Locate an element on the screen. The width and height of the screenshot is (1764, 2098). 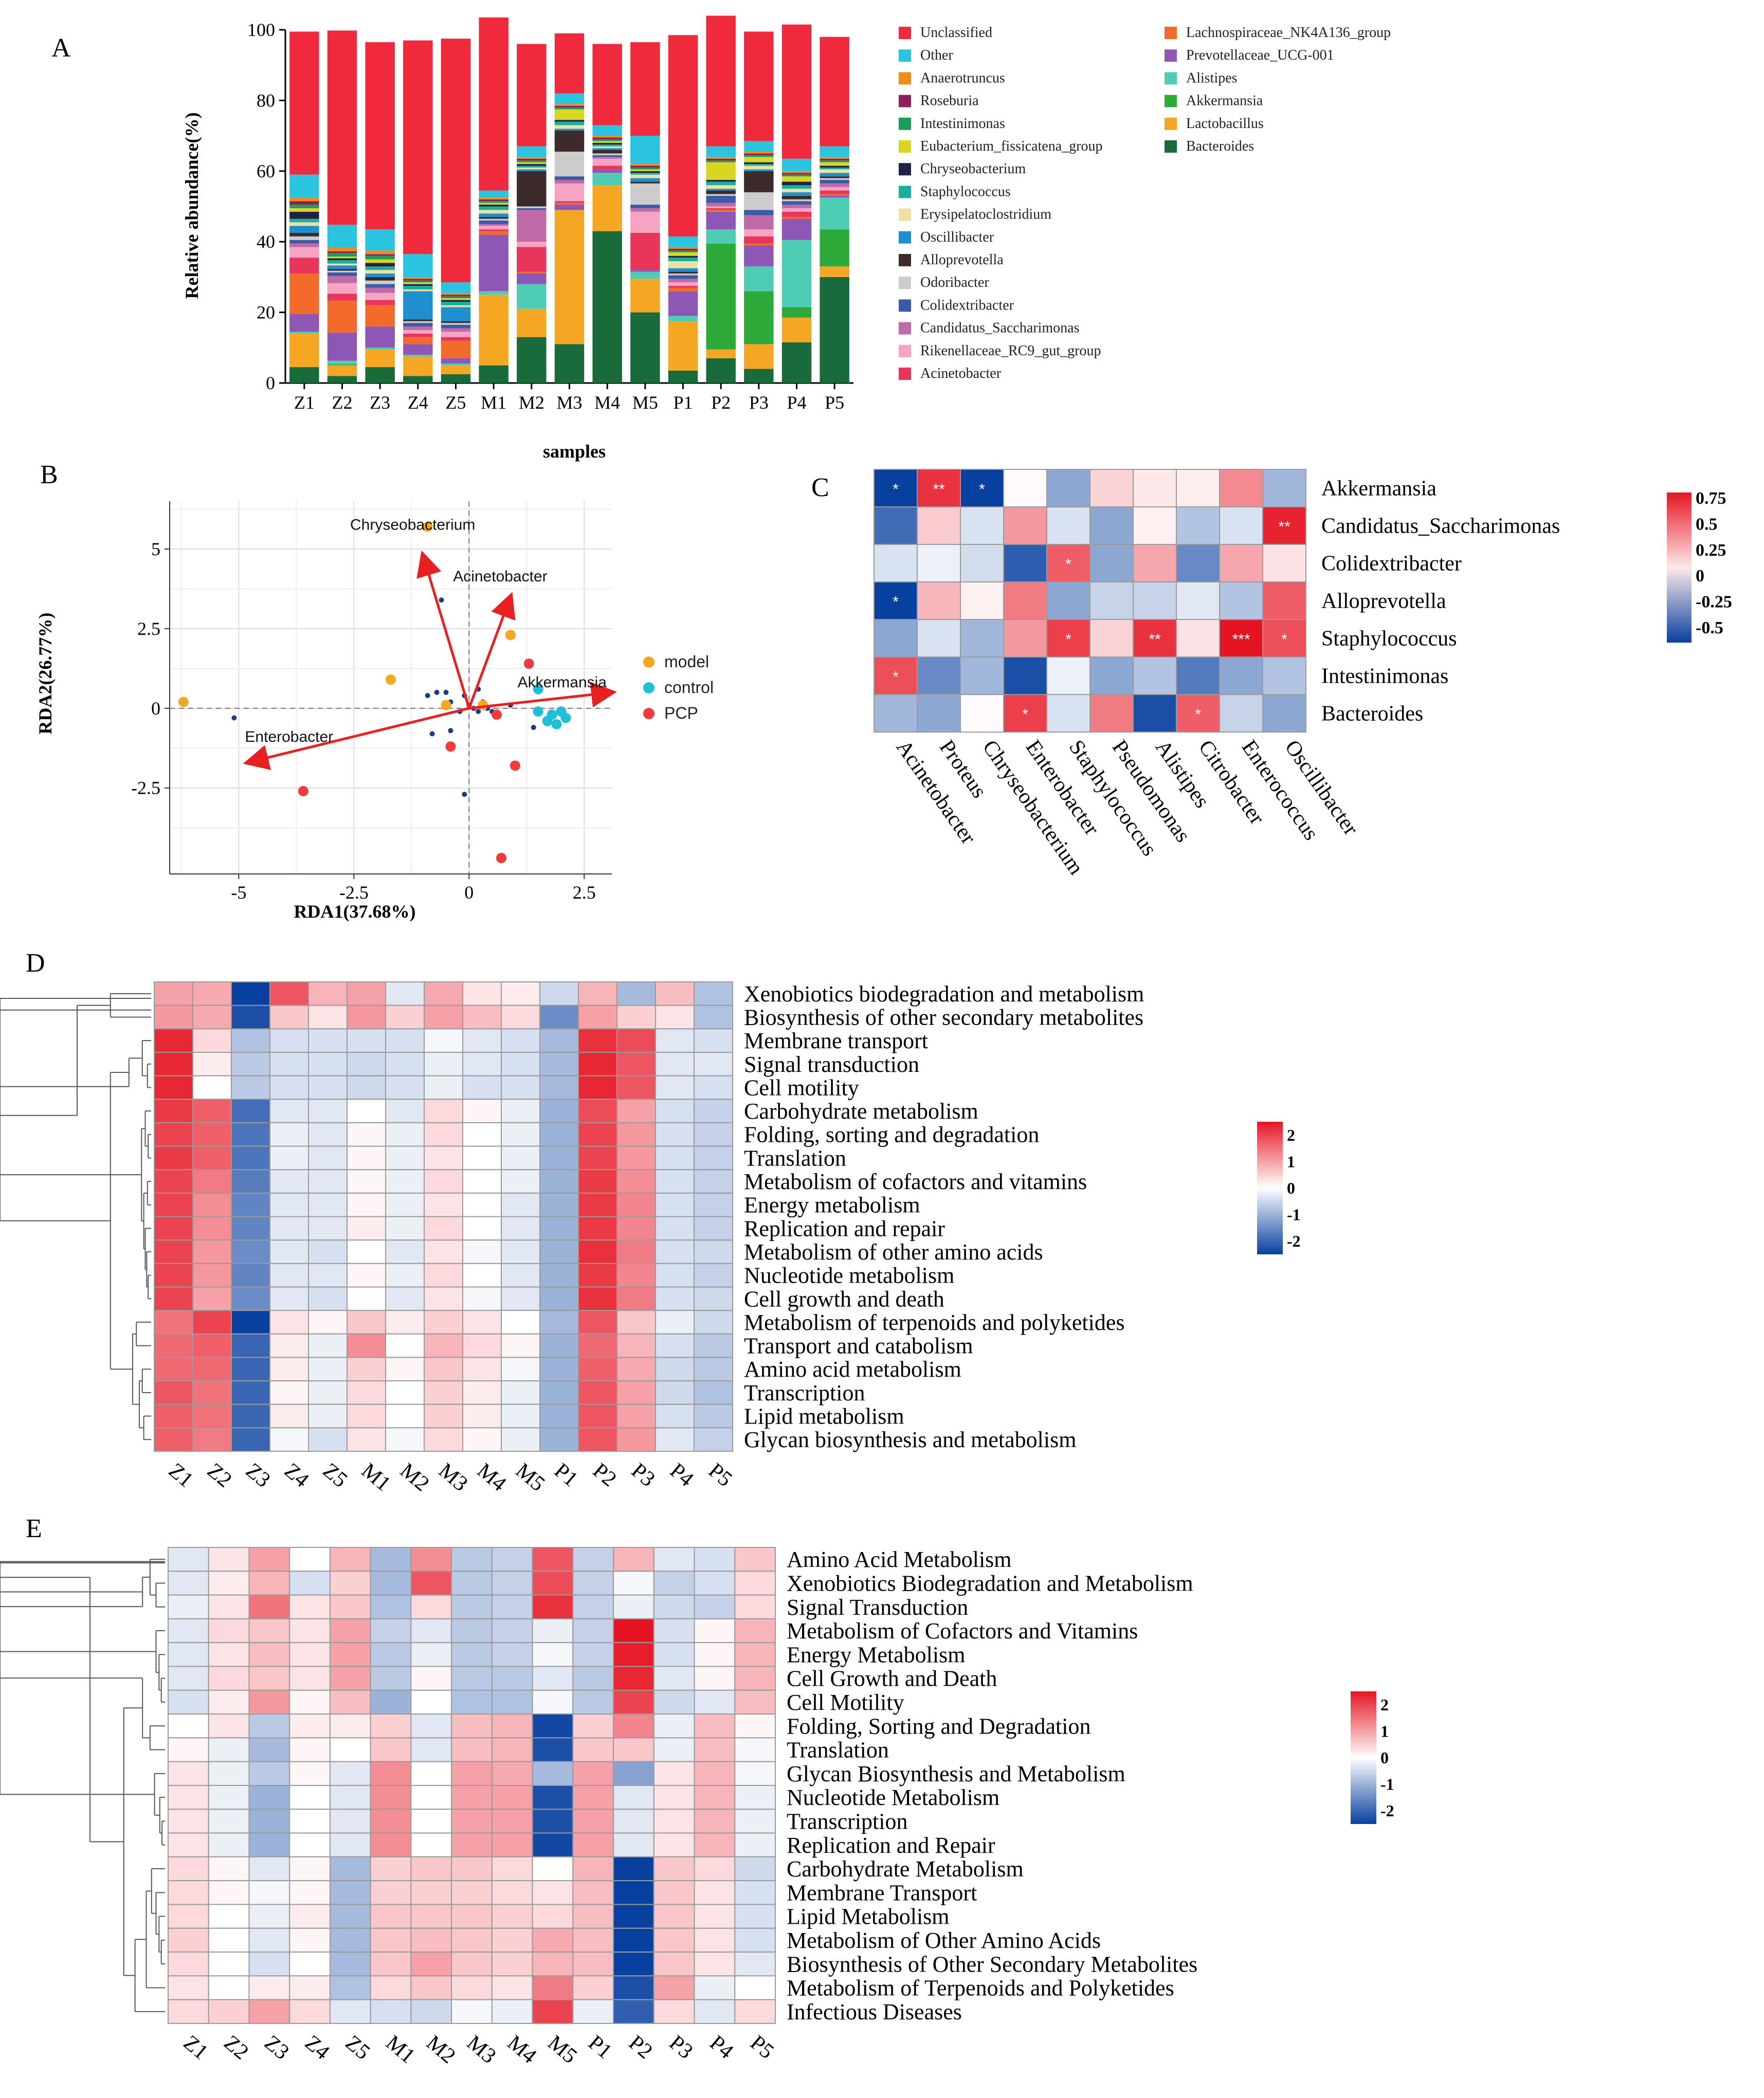
significance-mark: *** is located at coordinates (1241, 639).